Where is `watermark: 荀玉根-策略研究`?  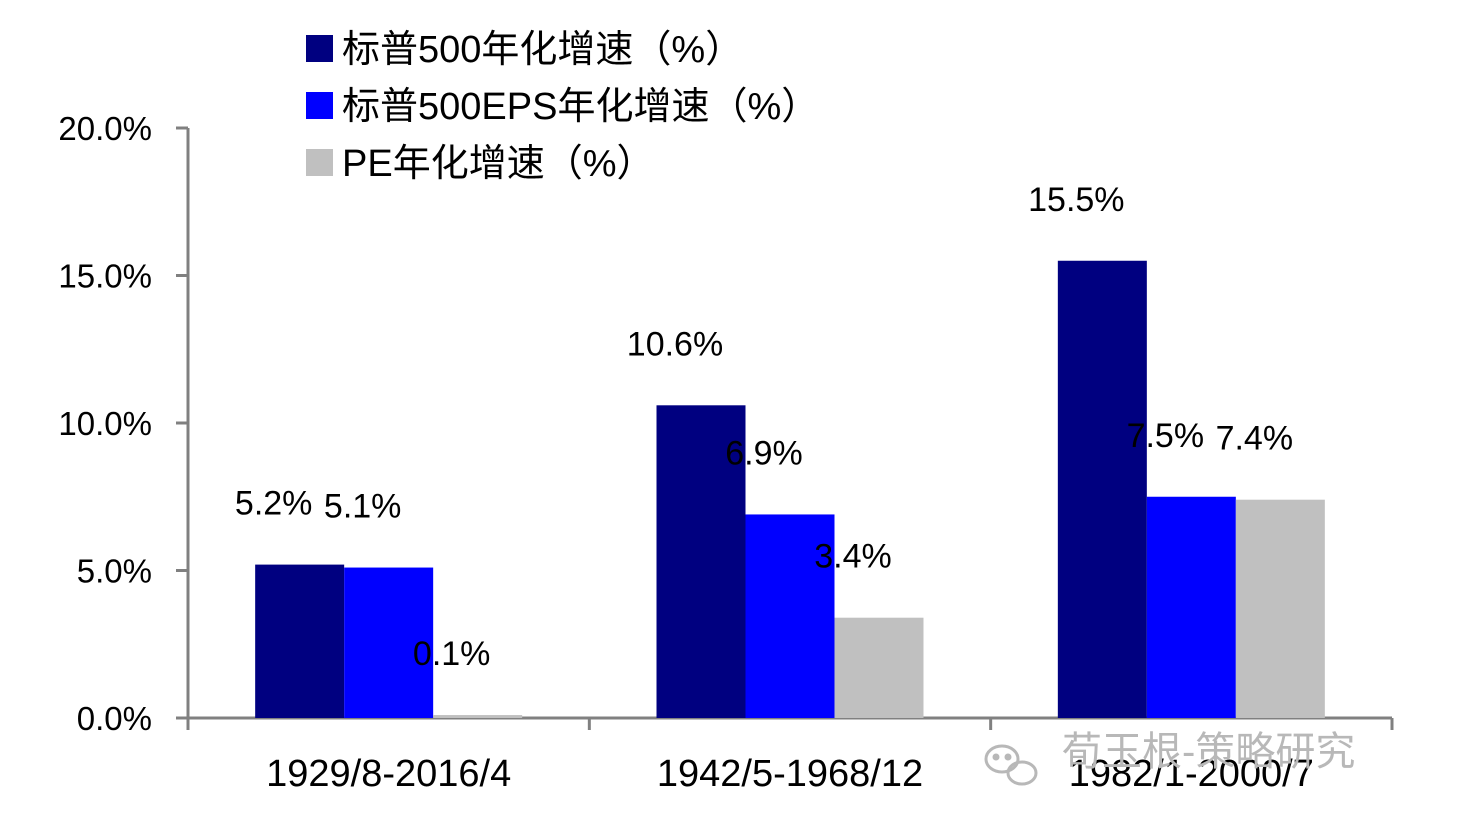 watermark: 荀玉根-策略研究 is located at coordinates (1169, 758).